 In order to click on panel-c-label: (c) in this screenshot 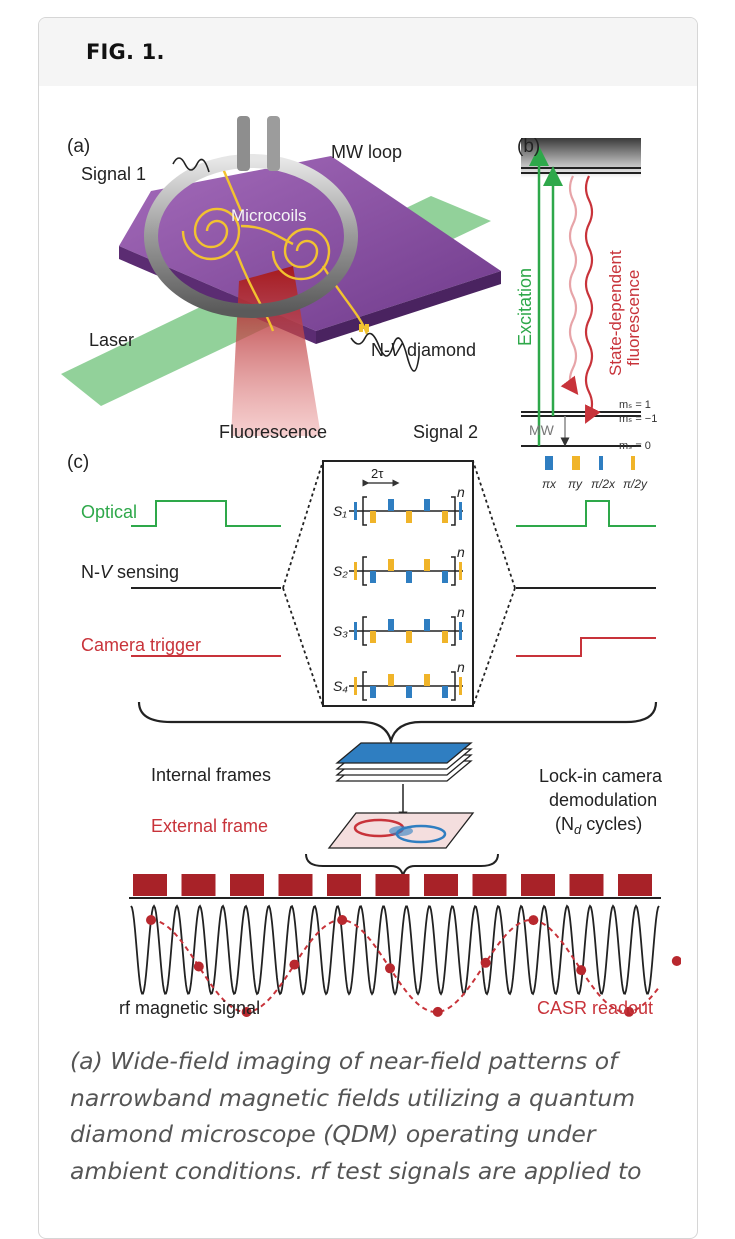, I will do `click(78, 462)`.